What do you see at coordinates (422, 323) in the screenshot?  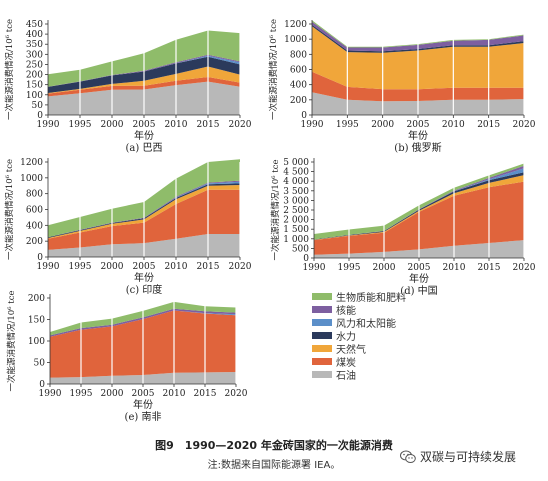 I see `legend-item-wind-solar: 风力和太阳能` at bounding box center [422, 323].